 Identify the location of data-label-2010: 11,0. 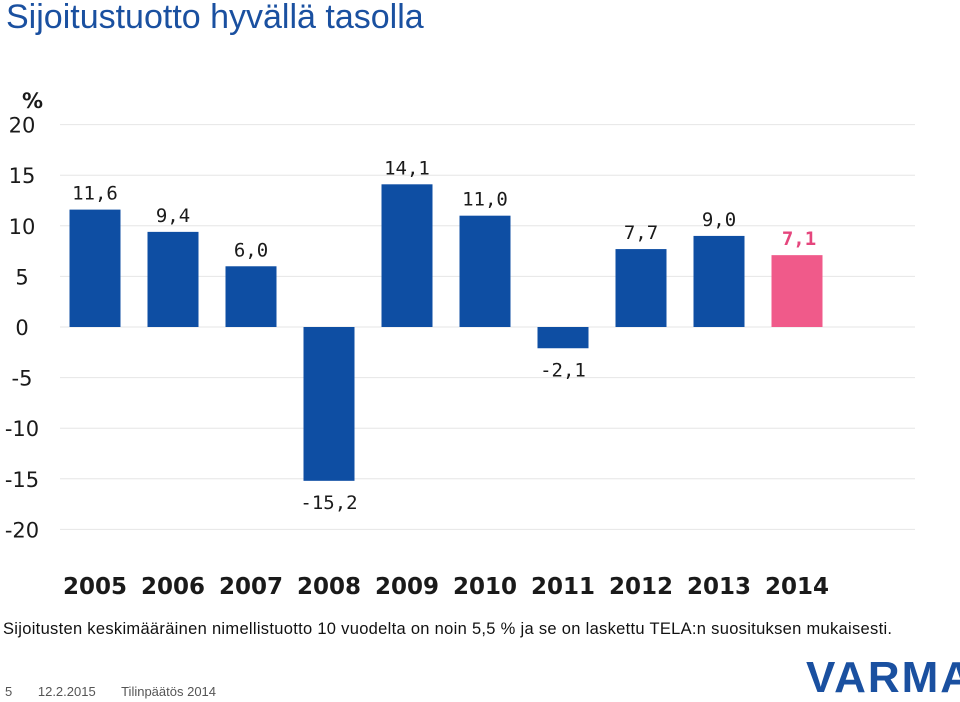
(485, 200).